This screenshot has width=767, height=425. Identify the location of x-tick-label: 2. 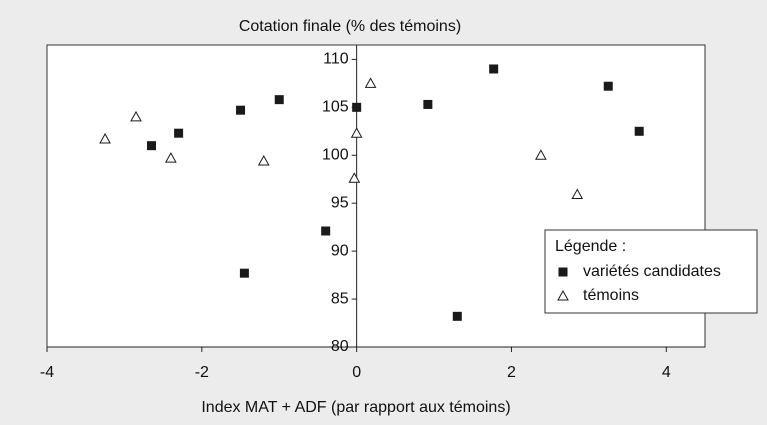
(511, 372).